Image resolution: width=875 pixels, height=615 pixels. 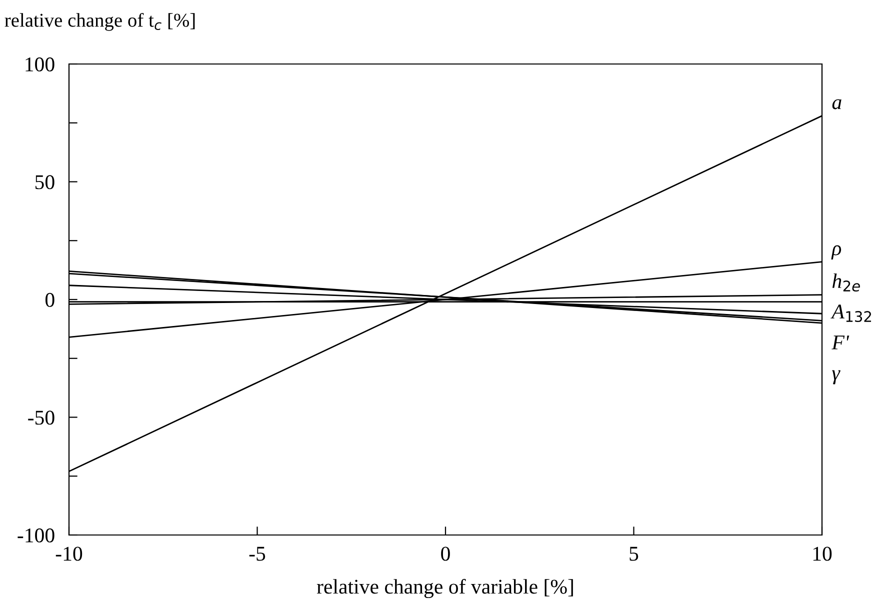 I want to click on y-axis-title: relative change of t$_{c}$ [%], so click(x=99, y=21).